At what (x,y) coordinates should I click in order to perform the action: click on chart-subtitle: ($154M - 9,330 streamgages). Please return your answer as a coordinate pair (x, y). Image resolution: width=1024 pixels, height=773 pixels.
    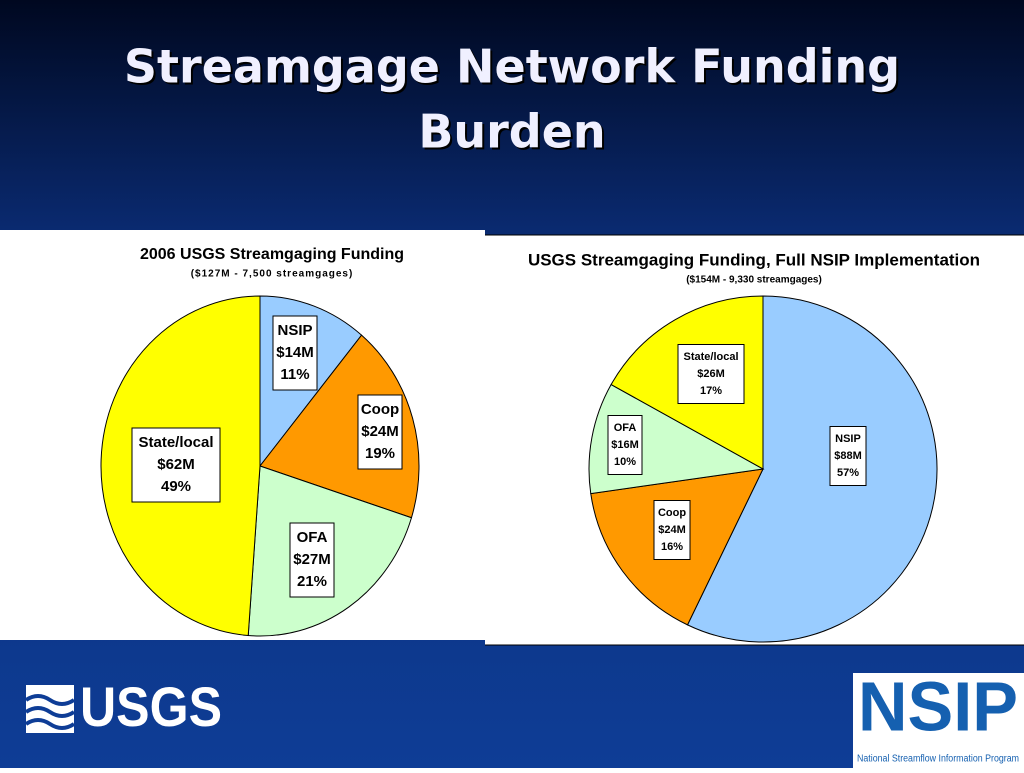
    Looking at the image, I should click on (754, 280).